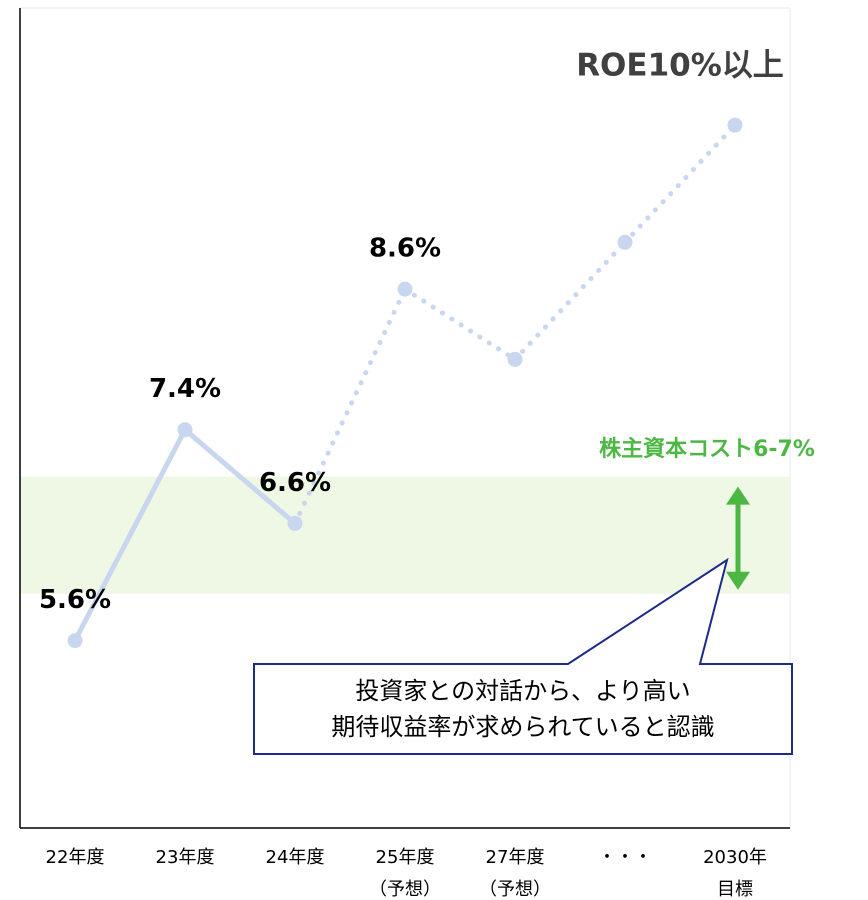  I want to click on value-label: 8.6%, so click(405, 249).